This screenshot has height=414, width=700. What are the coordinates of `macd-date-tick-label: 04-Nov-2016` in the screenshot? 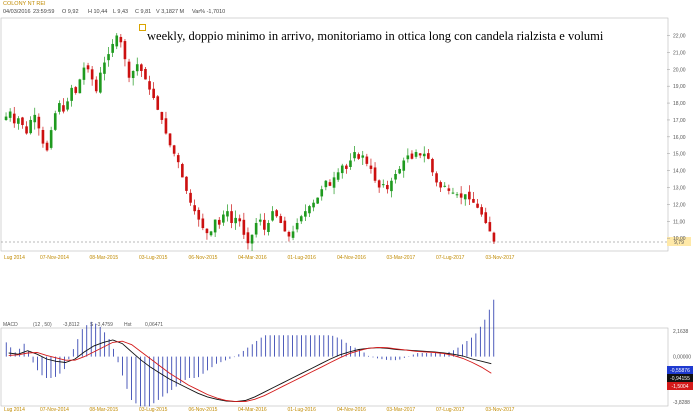 It's located at (351, 410).